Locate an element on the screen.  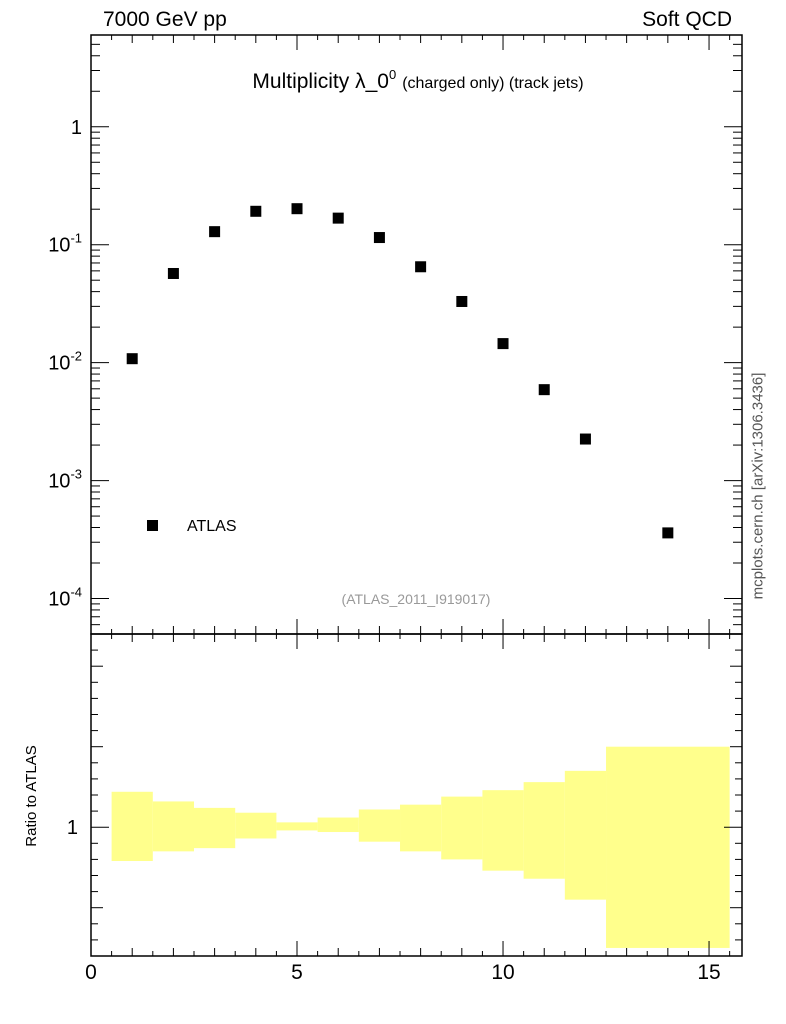
x-tick-label: 15 is located at coordinates (708, 972).